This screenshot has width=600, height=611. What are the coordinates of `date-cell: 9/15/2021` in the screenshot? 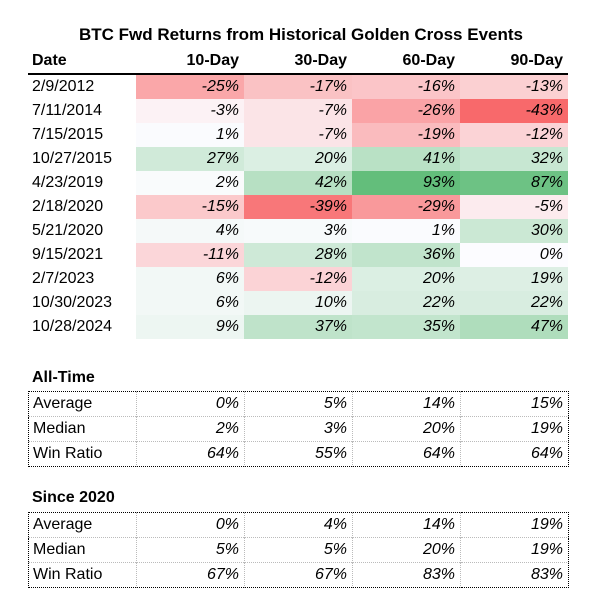 It's located at (68, 254).